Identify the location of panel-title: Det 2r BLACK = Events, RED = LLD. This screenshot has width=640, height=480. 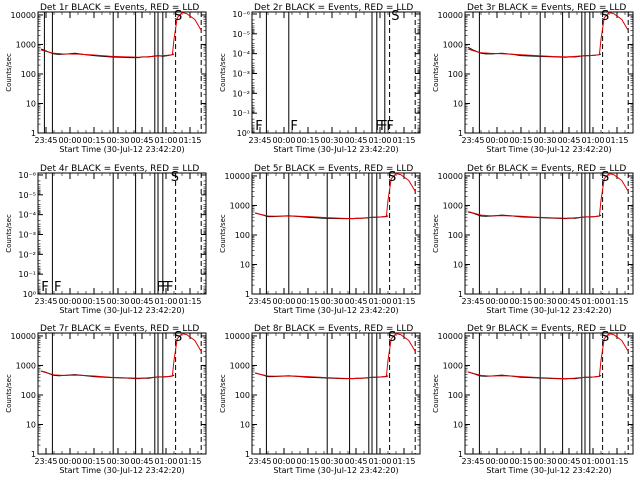
(333, 8).